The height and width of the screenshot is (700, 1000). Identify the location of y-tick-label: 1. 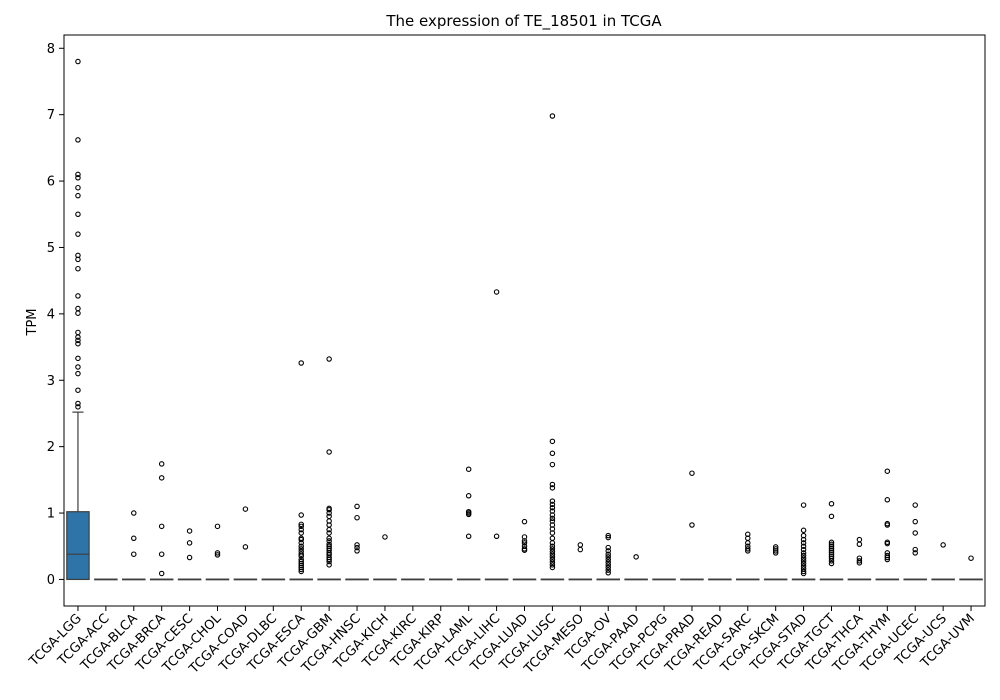
(51, 514).